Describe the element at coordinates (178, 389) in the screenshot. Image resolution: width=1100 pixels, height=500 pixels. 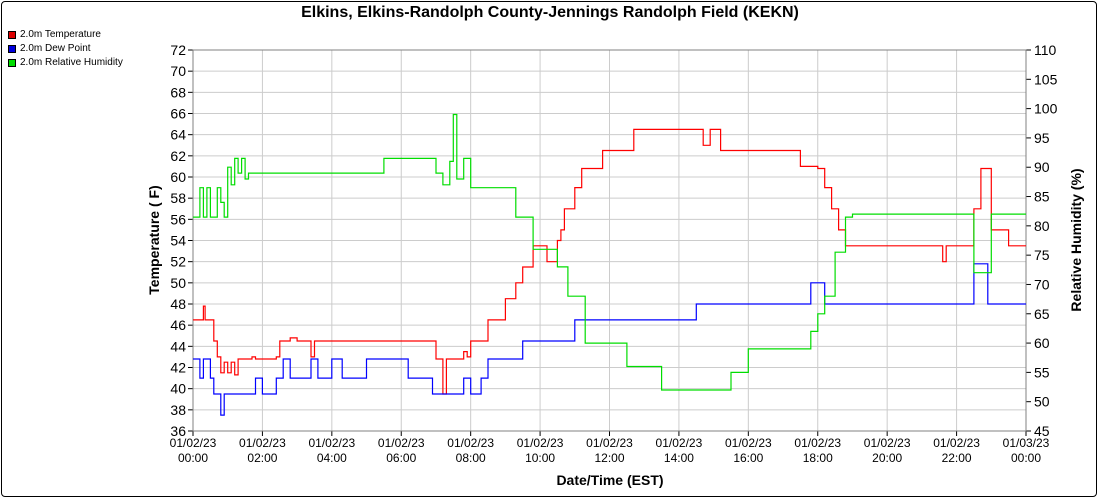
I see `y-tick-label: 40` at that location.